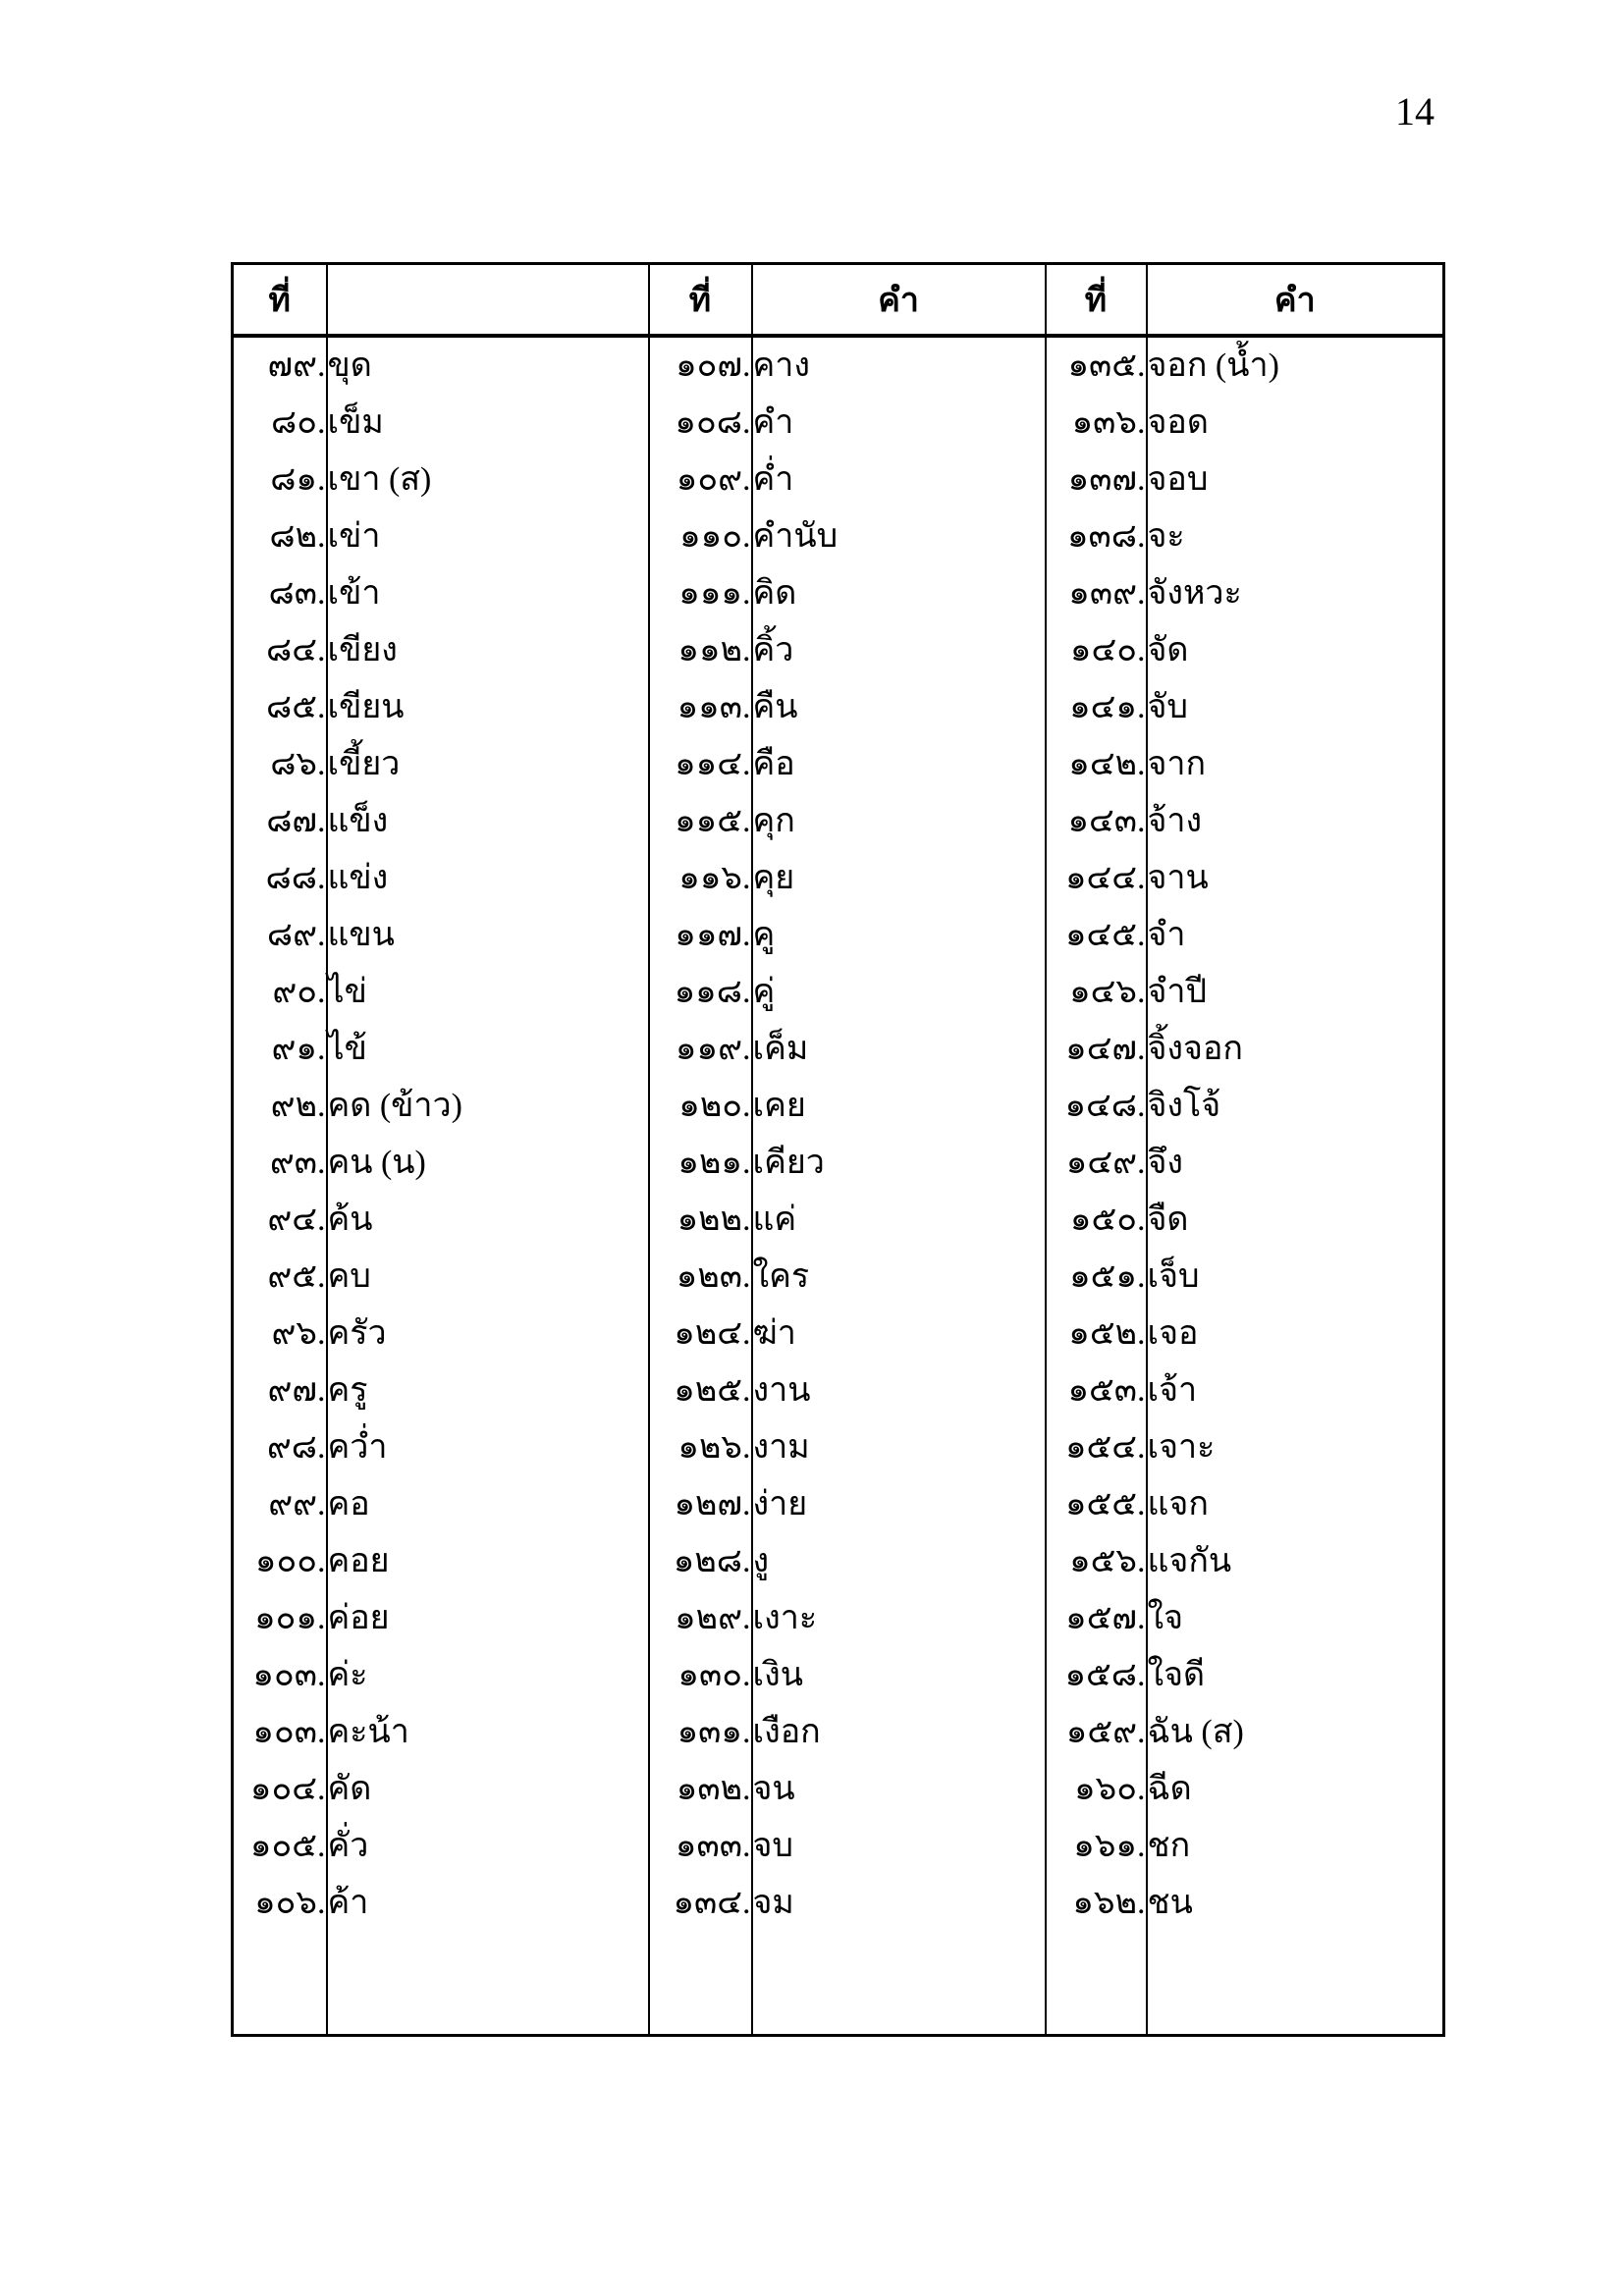  Describe the element at coordinates (1096, 480) in the screenshot. I see `row-number-cell: ๑๓๗.` at that location.